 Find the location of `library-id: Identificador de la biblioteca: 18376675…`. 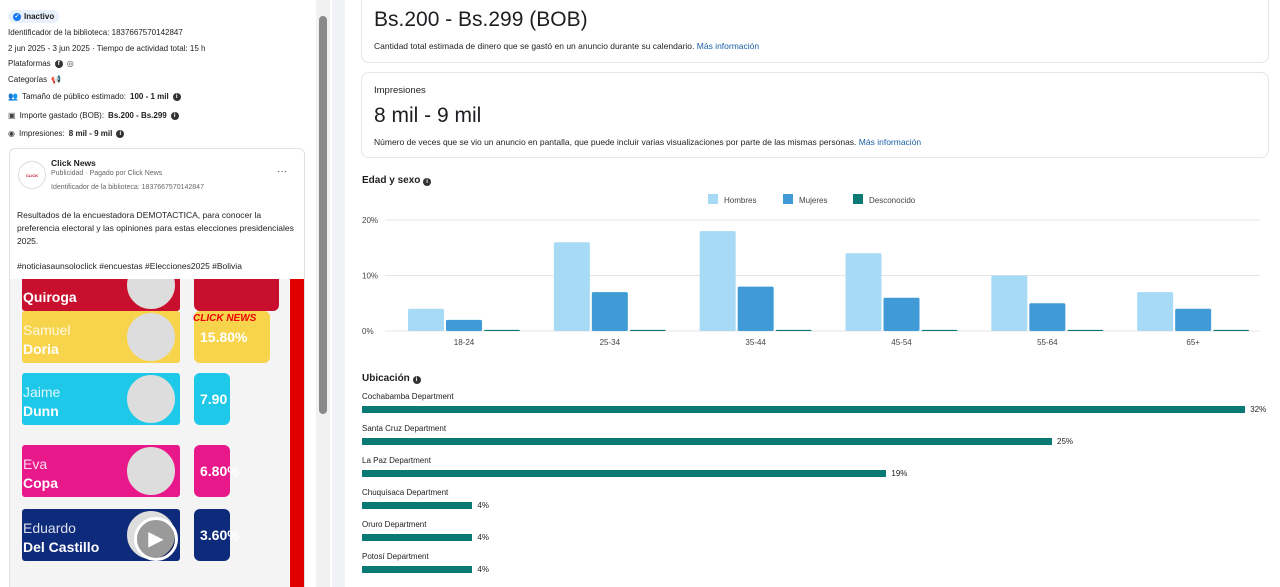

library-id: Identificador de la biblioteca: 18376675… is located at coordinates (95, 32).